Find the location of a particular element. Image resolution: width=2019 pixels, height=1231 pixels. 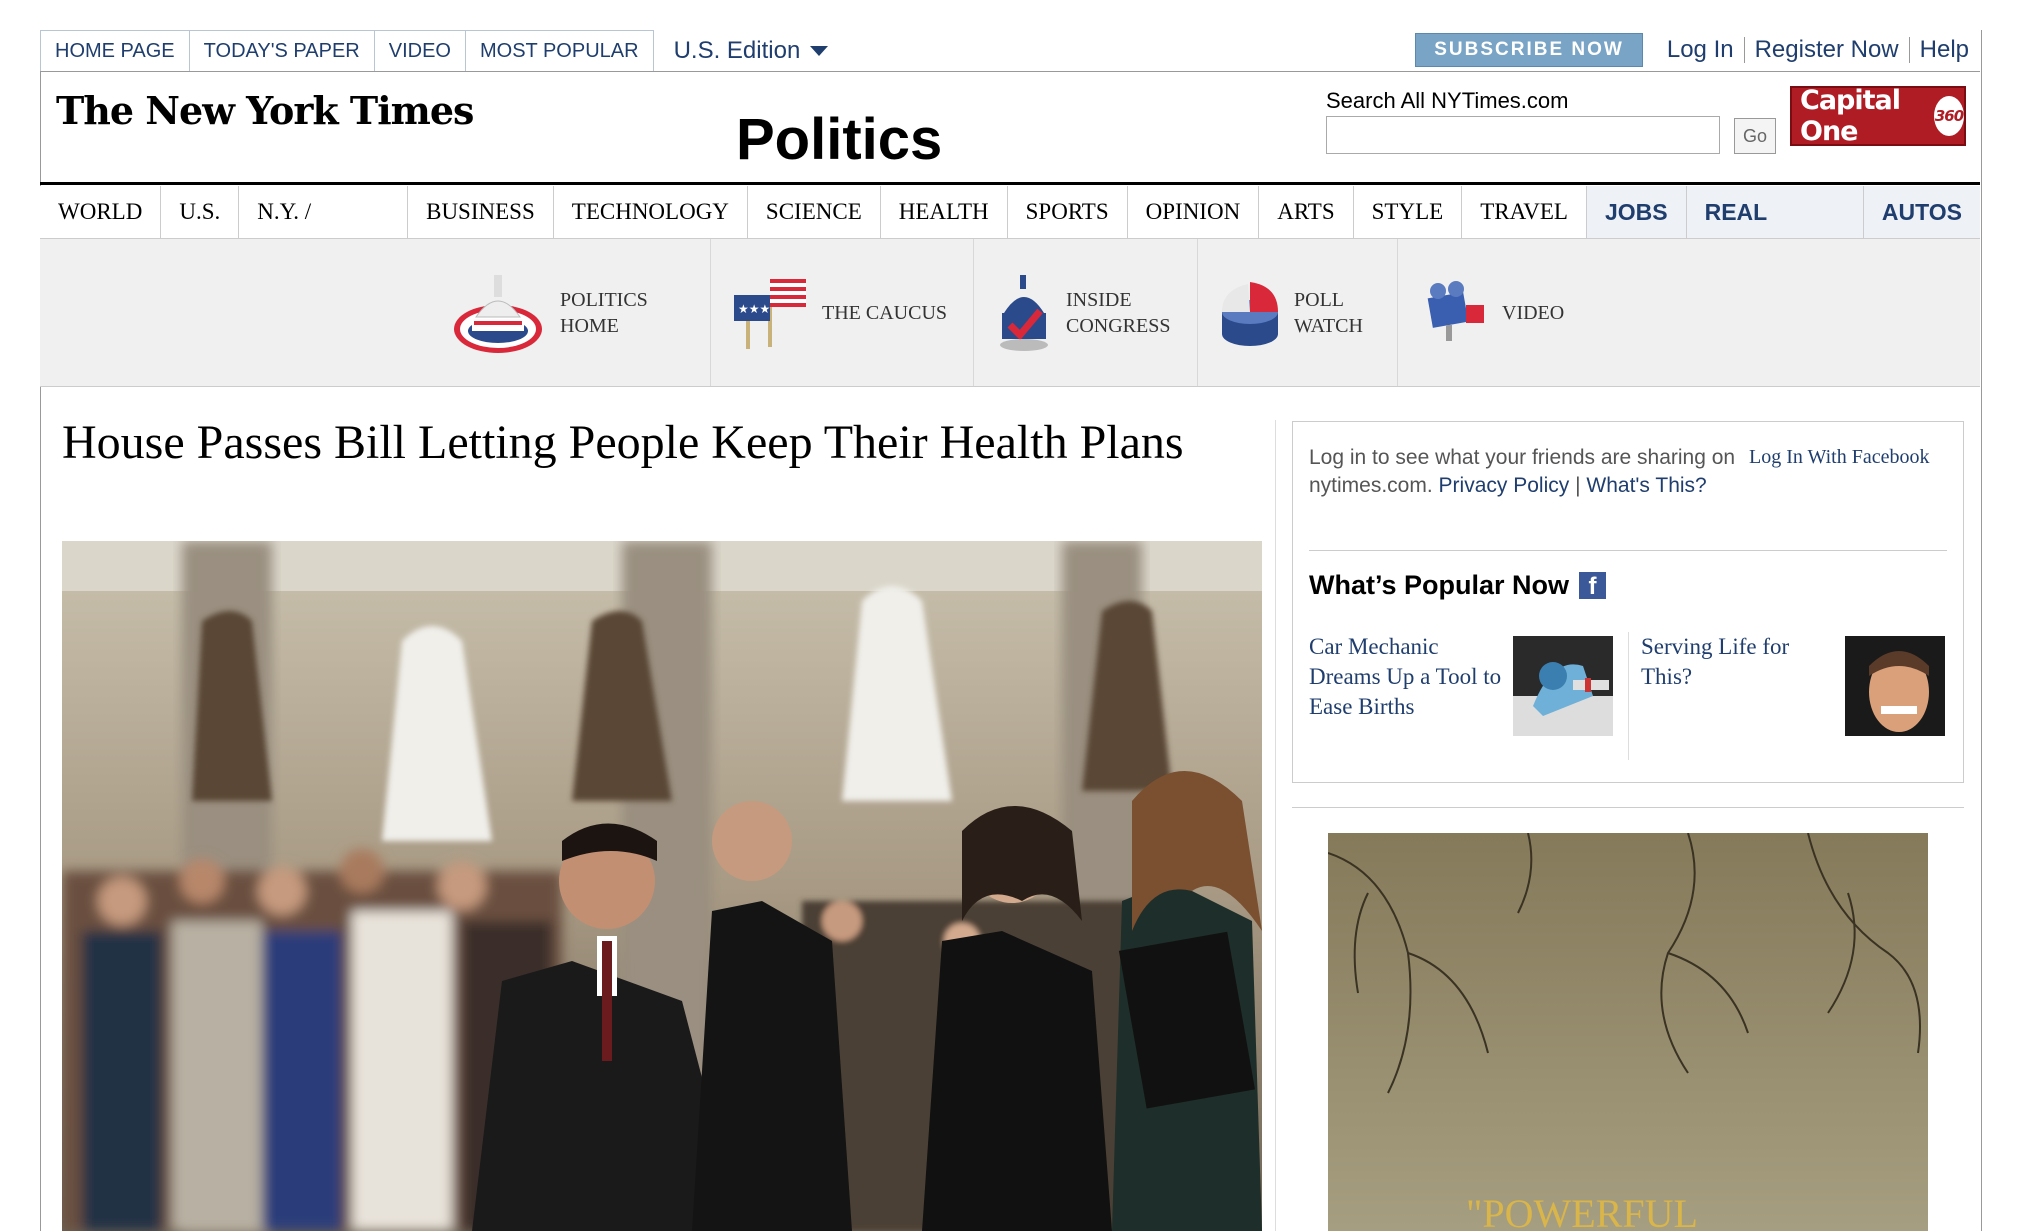

account-bar: SUBSCRIBE NOW Log In Register Now Help is located at coordinates (1697, 50).